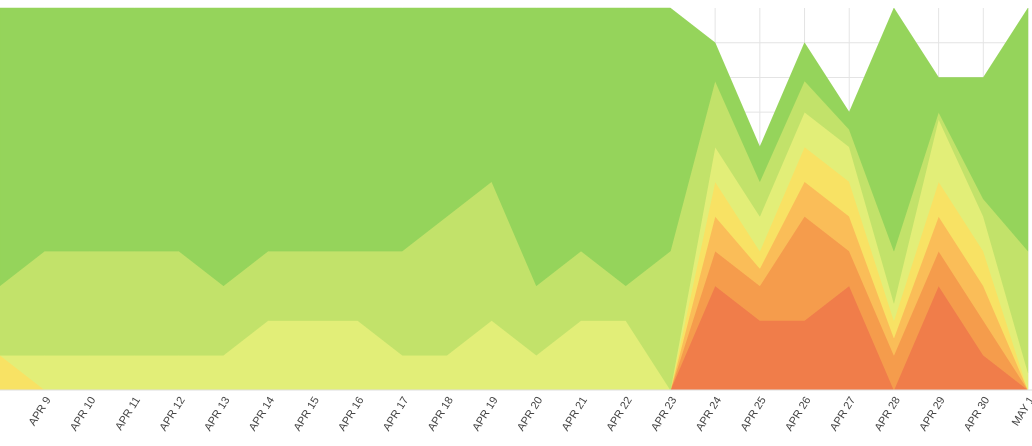  Describe the element at coordinates (441, 414) in the screenshot. I see `x-tick-label: APR 18` at that location.